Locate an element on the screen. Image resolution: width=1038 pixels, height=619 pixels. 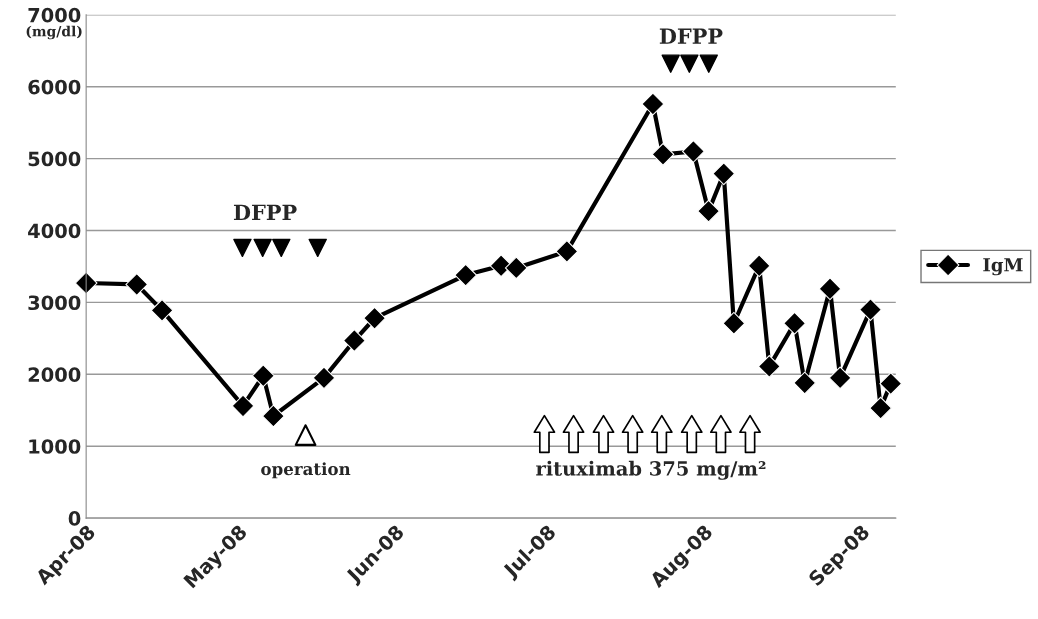
annotation: operation is located at coordinates (306, 470).